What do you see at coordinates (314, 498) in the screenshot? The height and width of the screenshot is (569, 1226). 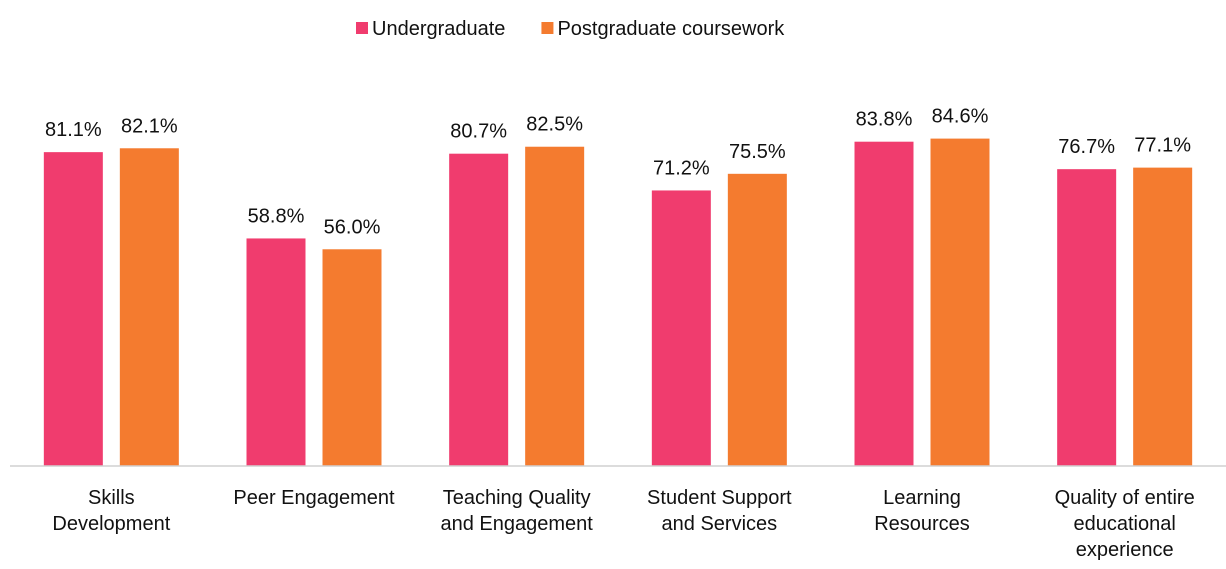 I see `x-tick-label: Peer Engagement` at bounding box center [314, 498].